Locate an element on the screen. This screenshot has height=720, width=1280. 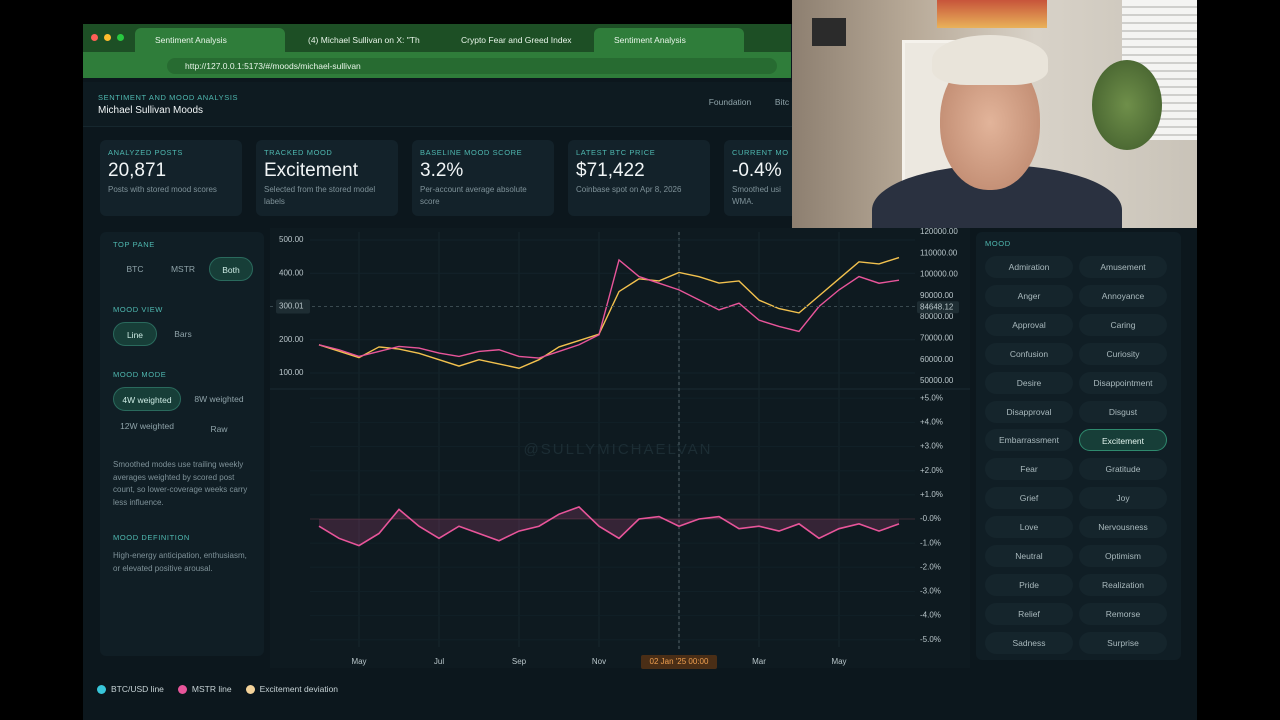
mood-button: Relief is located at coordinates (1029, 613).